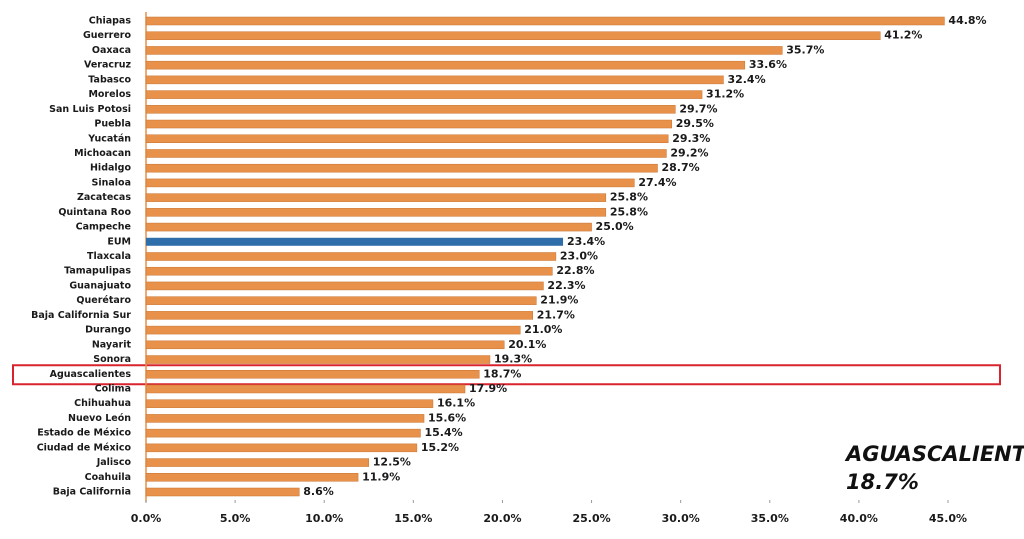 This screenshot has height=539, width=1024. What do you see at coordinates (680, 167) in the screenshot?
I see `value-label: 28.7%` at bounding box center [680, 167].